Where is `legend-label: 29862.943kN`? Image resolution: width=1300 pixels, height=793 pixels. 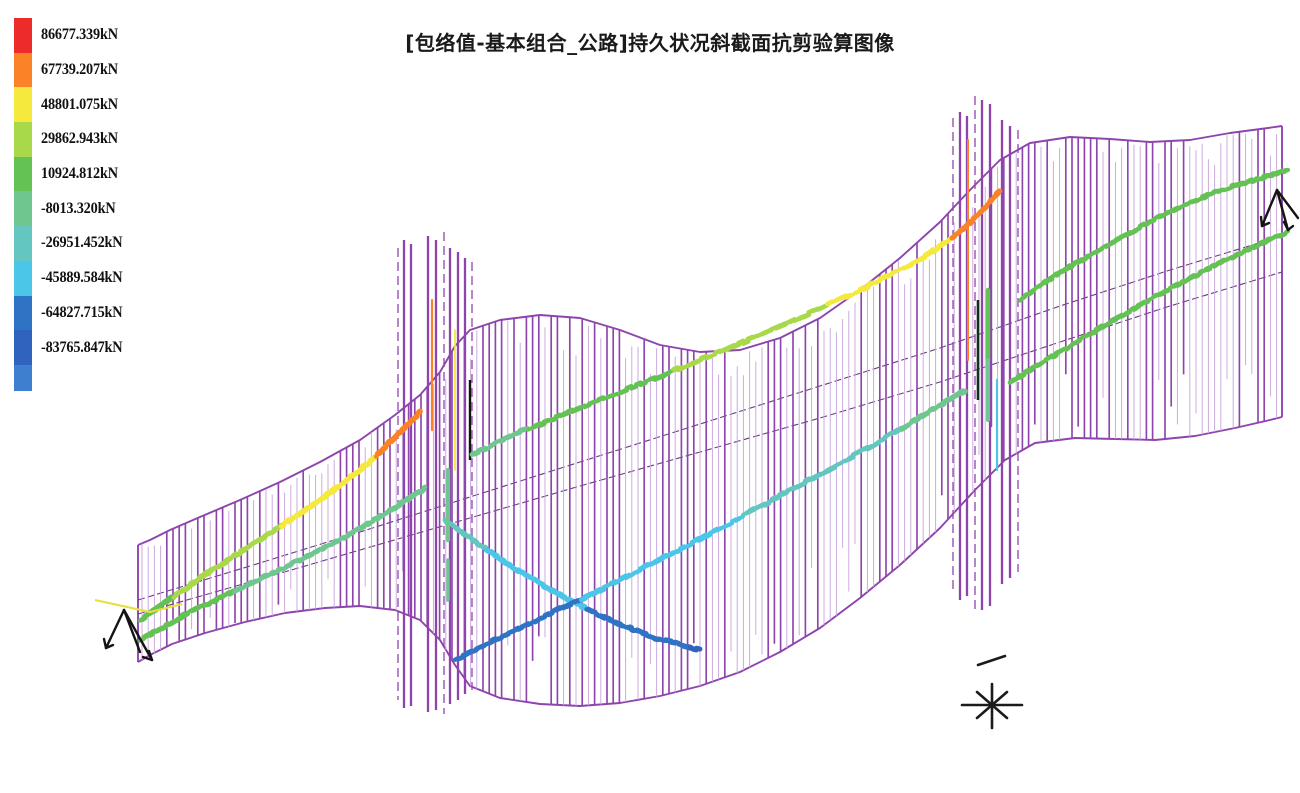 legend-label: 29862.943kN is located at coordinates (79, 139).